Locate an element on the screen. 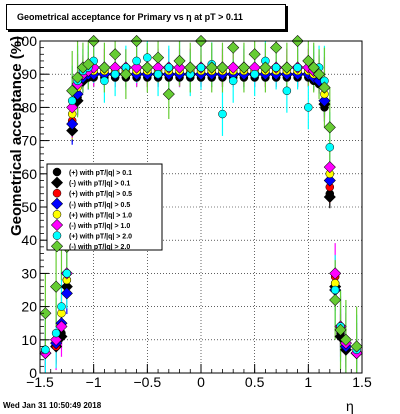 Image resolution: width=400 pixels, height=414 pixels. x-axis-label: η is located at coordinates (350, 406).